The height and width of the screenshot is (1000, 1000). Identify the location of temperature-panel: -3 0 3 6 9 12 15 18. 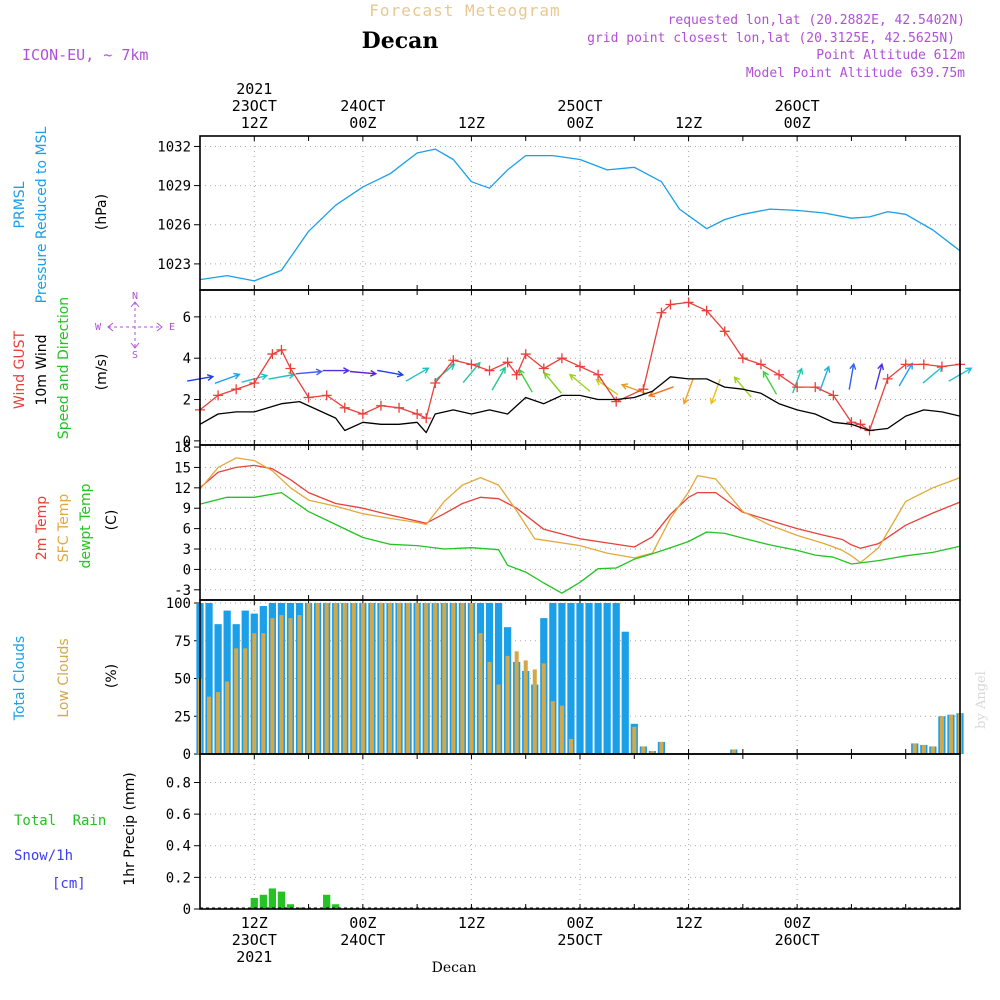
(567, 520).